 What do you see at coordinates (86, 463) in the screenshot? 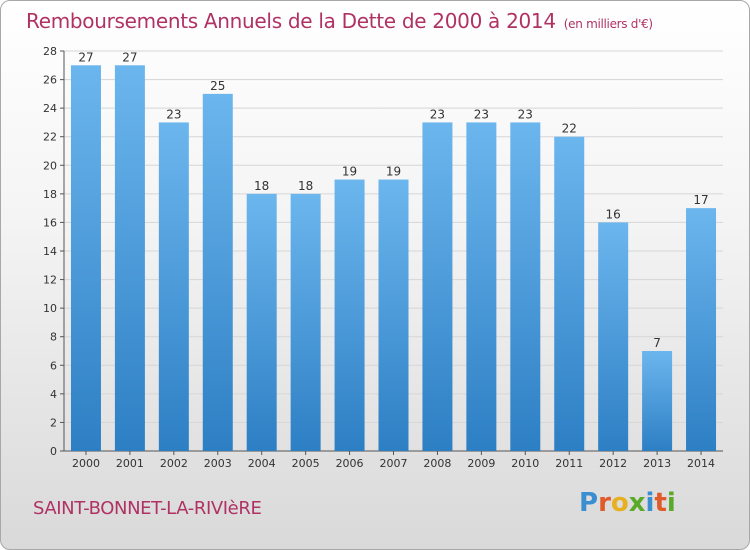
I see `x-tick-label: 2000` at bounding box center [86, 463].